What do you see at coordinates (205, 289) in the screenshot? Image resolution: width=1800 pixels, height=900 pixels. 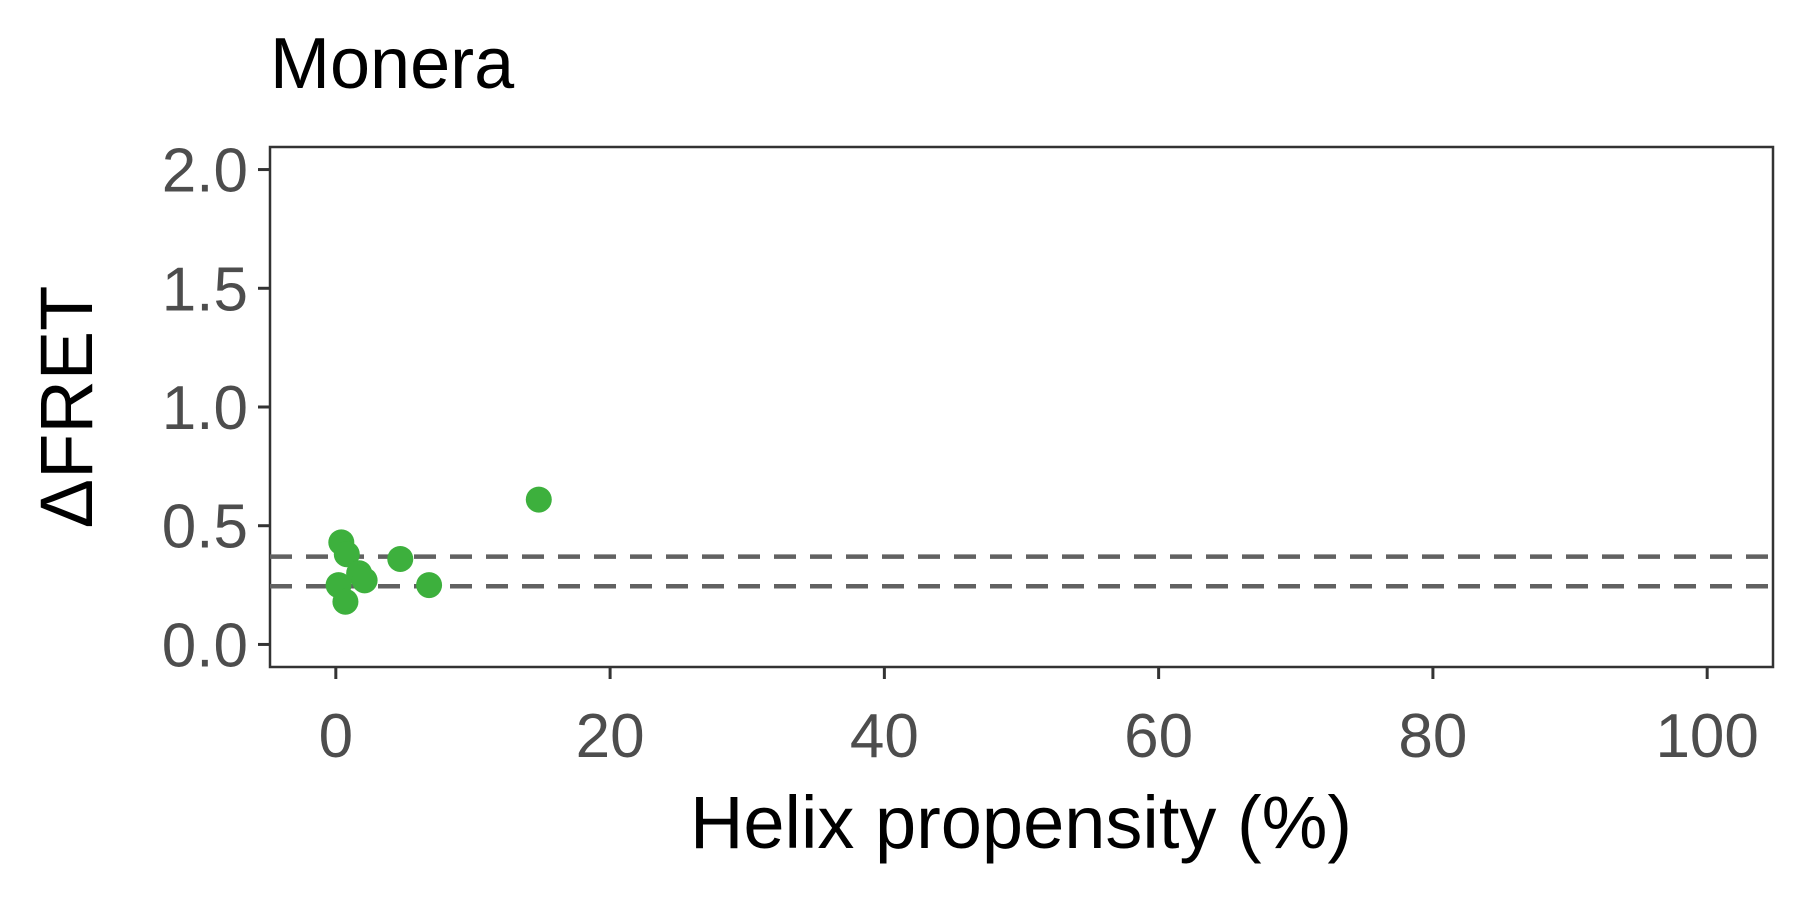 I see `y-tick-label: 1.5` at bounding box center [205, 289].